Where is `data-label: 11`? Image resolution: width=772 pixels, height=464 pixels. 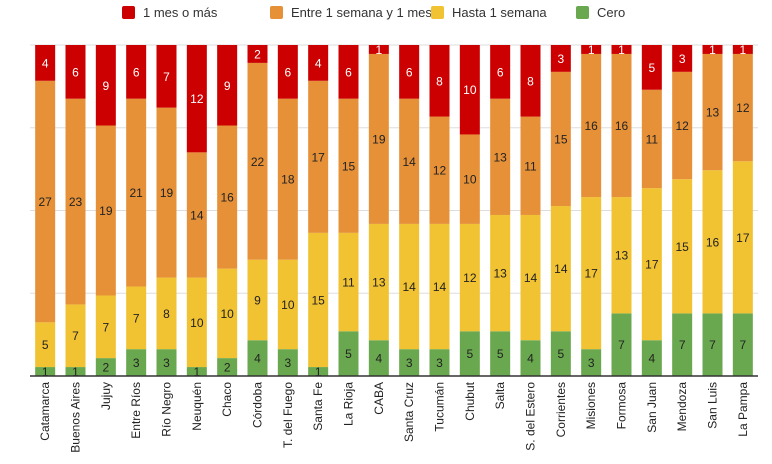
data-label: 11 is located at coordinates (652, 139).